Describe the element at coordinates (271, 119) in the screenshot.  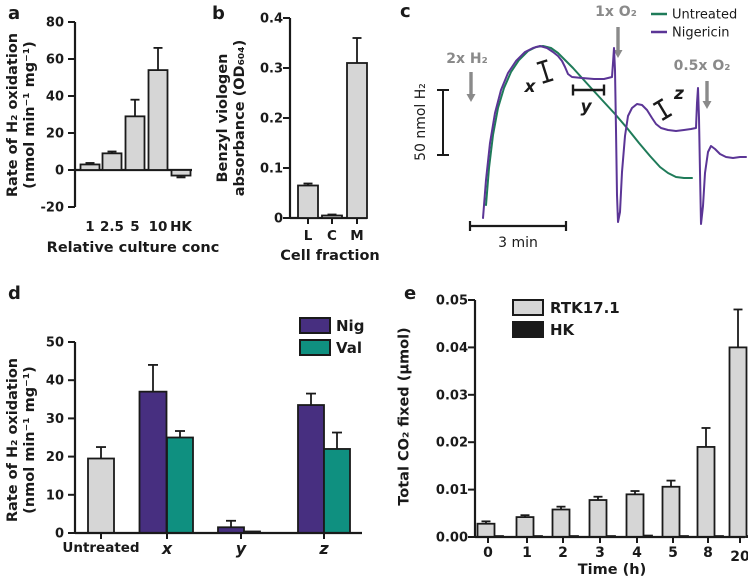
I see `svg-text: 0.2` at that location.